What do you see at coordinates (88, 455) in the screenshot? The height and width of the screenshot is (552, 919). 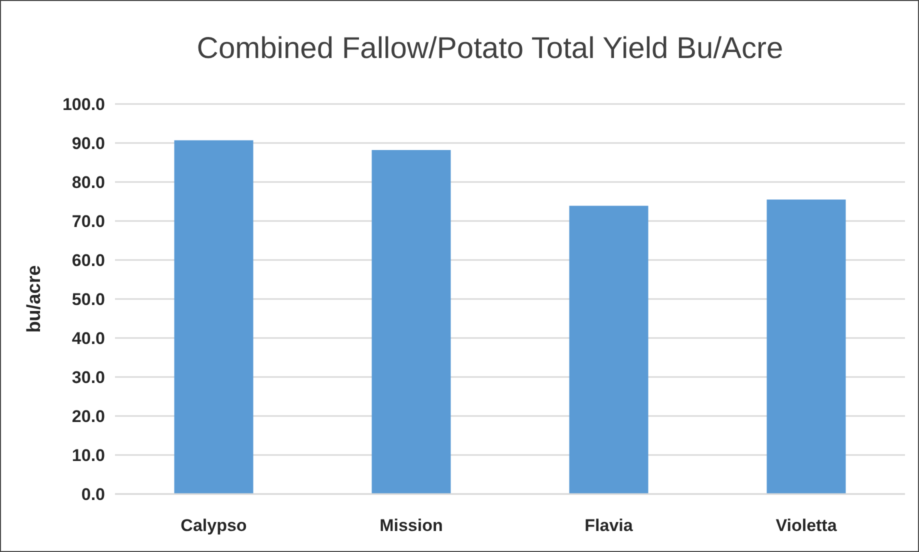 I see `y-tick-label: 10.0` at bounding box center [88, 455].